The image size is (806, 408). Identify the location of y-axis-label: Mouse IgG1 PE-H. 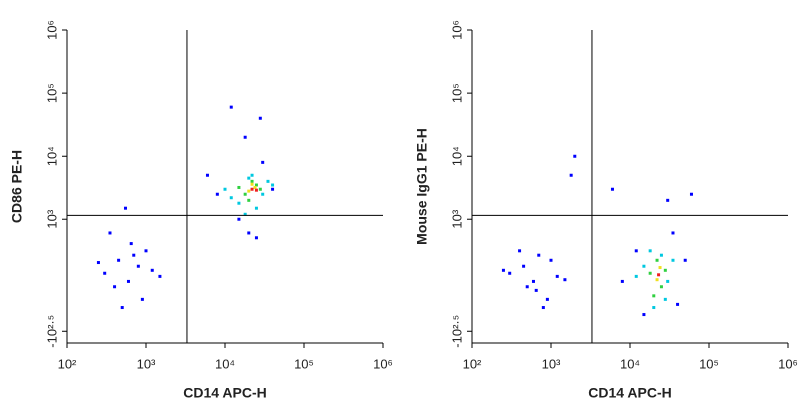
(422, 186).